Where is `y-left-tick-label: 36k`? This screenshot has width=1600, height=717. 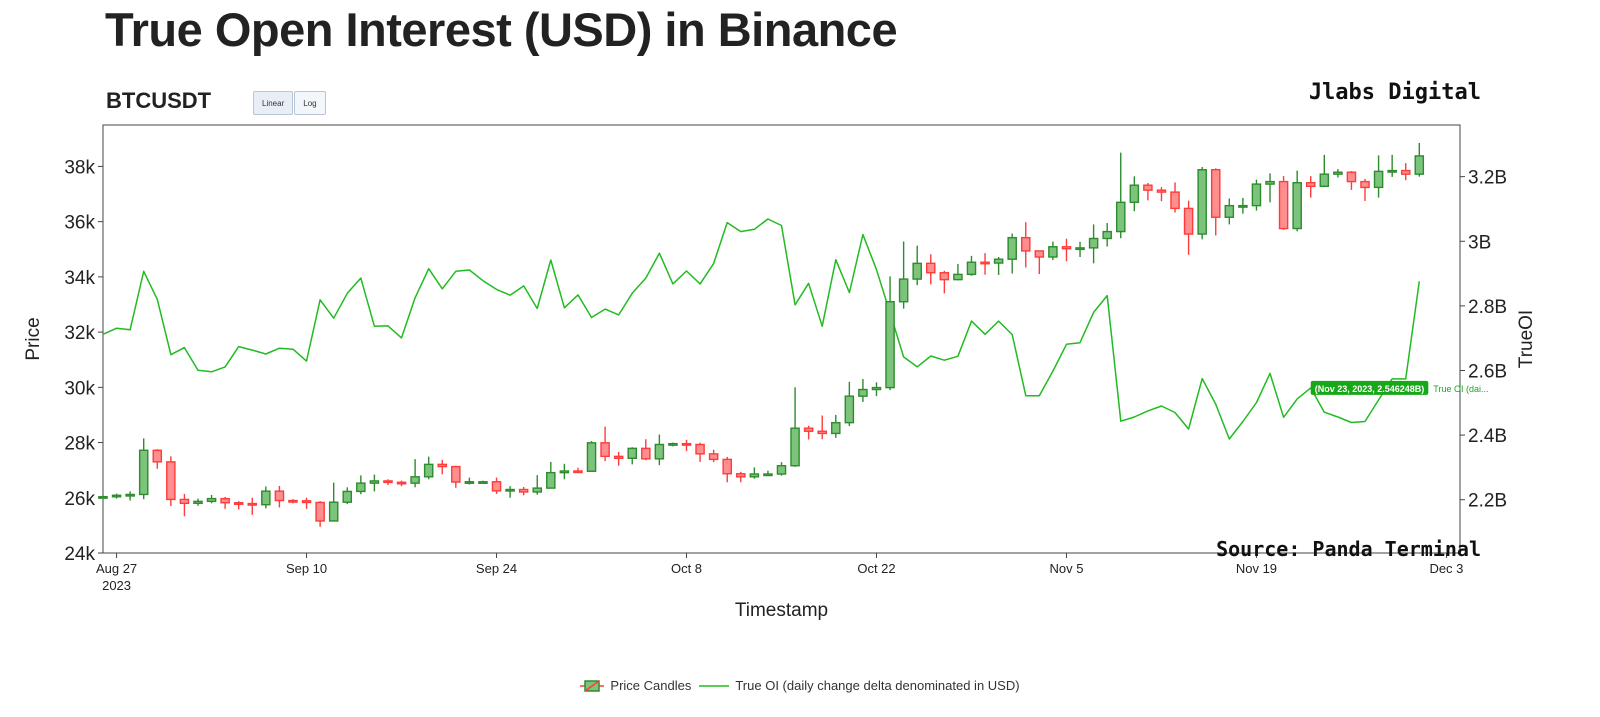 y-left-tick-label: 36k is located at coordinates (79, 223).